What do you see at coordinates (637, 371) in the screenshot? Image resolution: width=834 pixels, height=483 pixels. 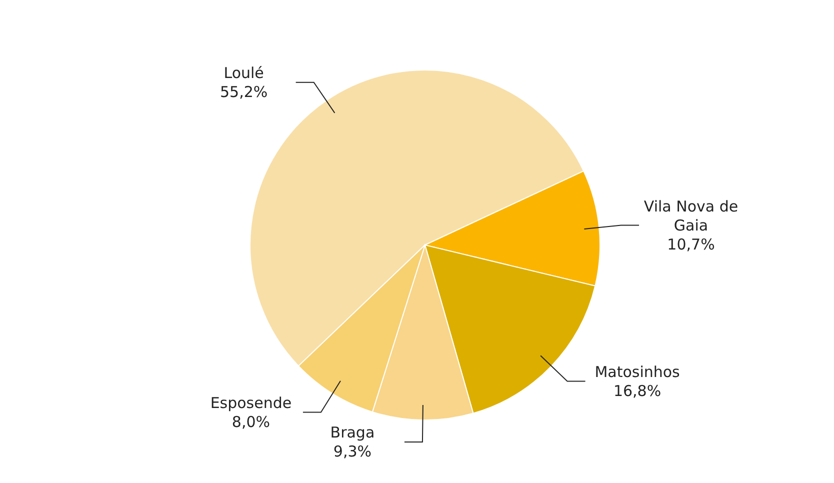 I see `slice-label: Matosinhos` at bounding box center [637, 371].